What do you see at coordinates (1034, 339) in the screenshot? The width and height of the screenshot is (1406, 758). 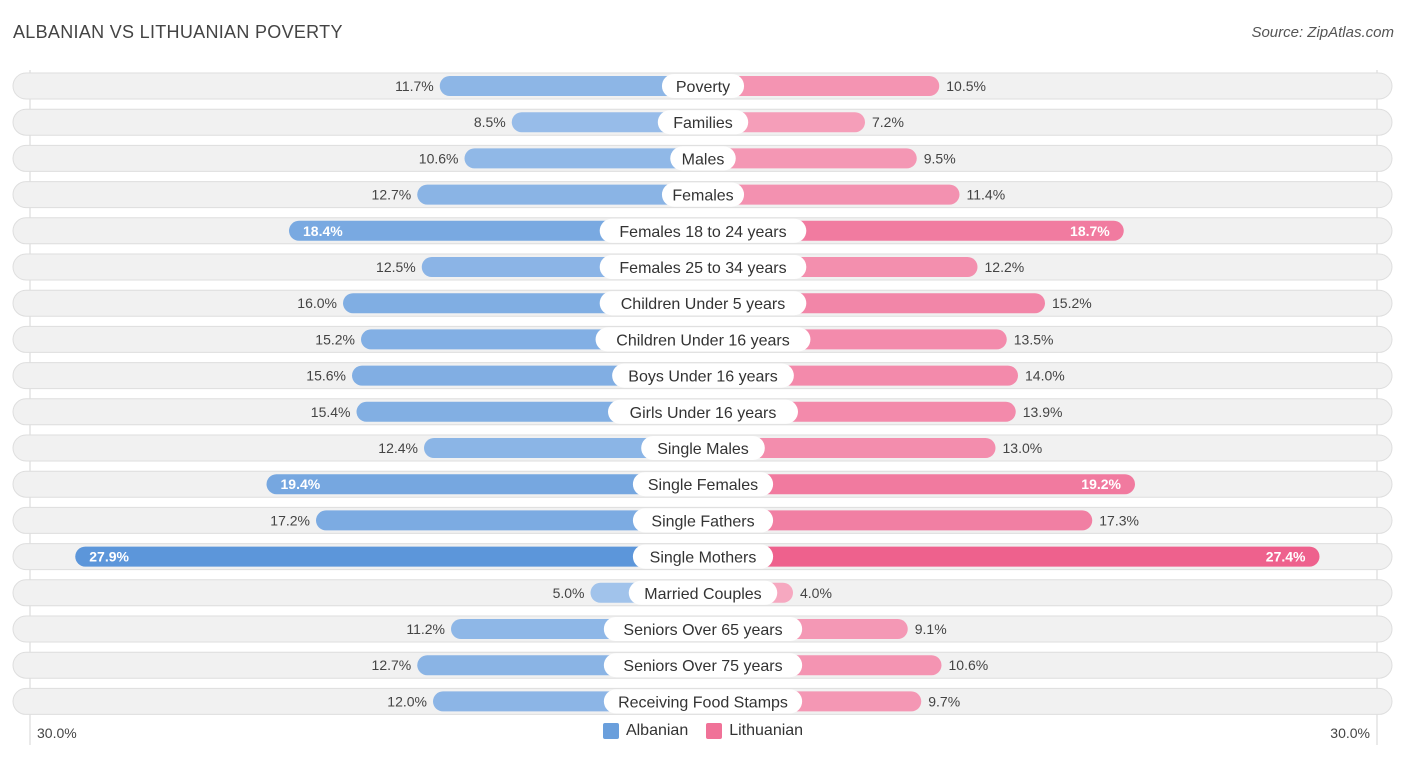 I see `value-label-lithuanian-children-under-16-years: 13.5%` at bounding box center [1034, 339].